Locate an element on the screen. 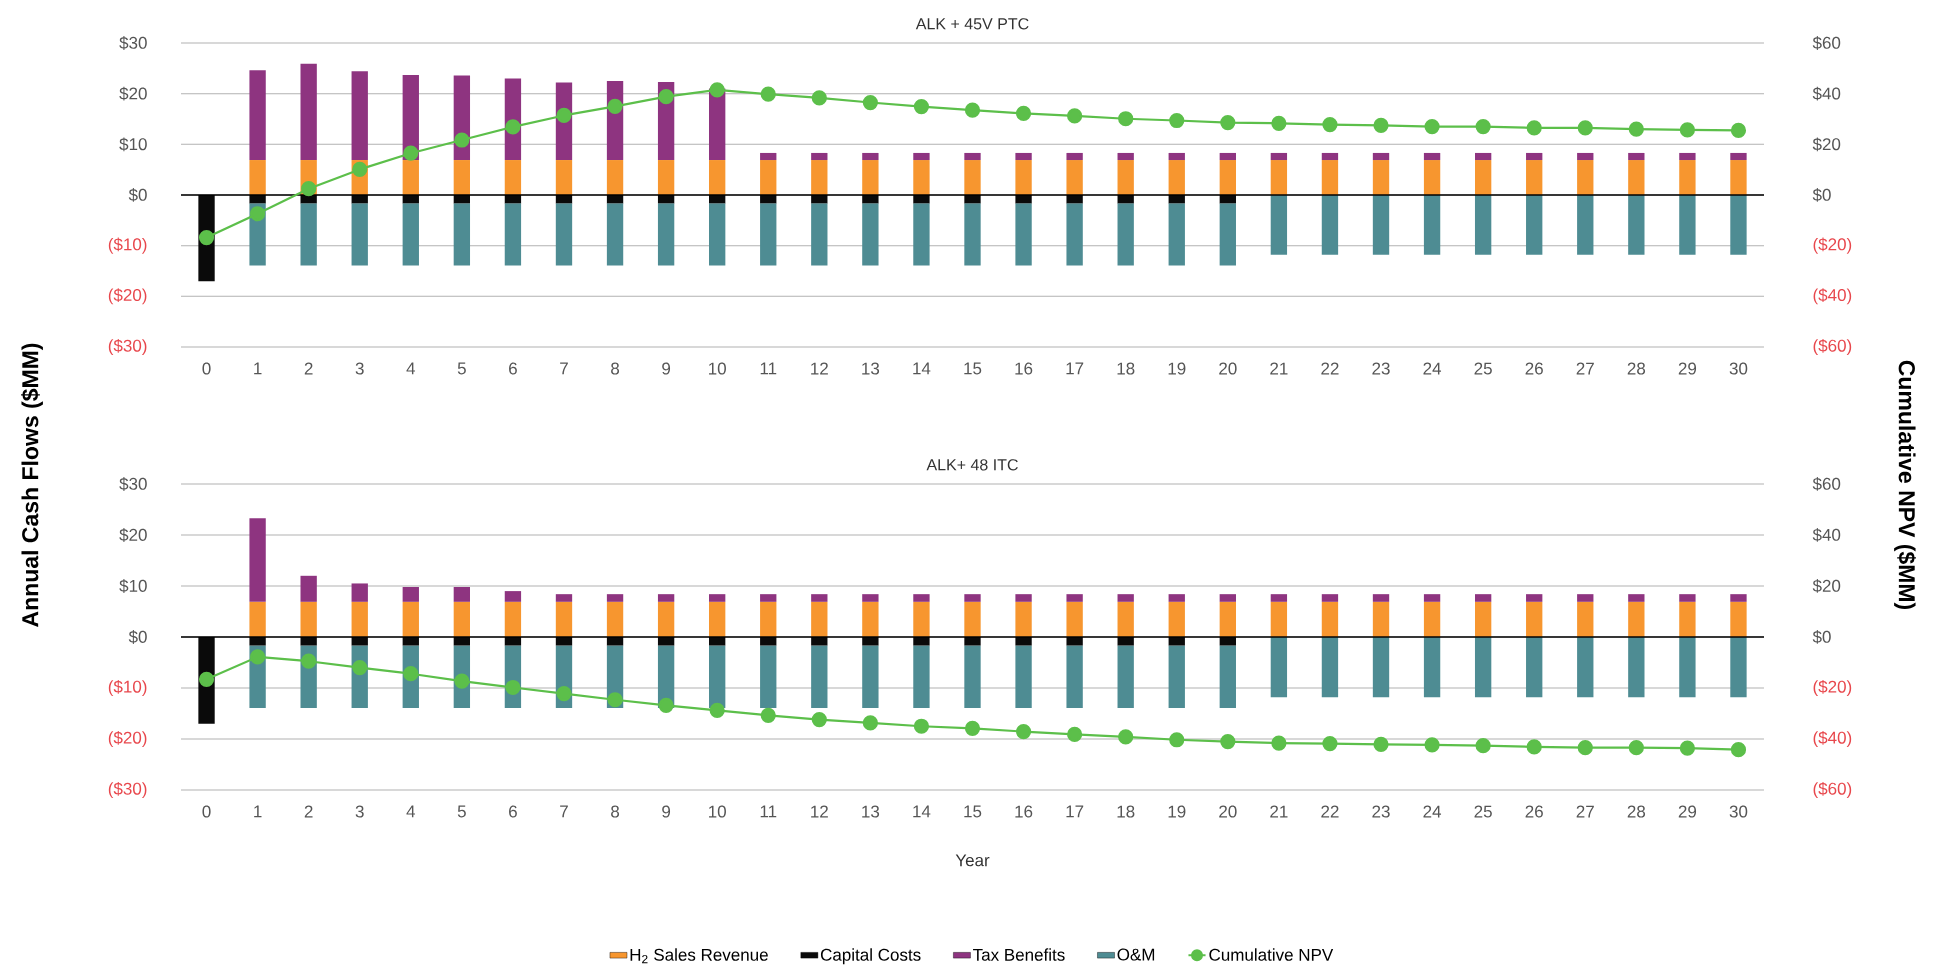 This screenshot has height=969, width=1934. x-tick-label: 17 is located at coordinates (1075, 811).